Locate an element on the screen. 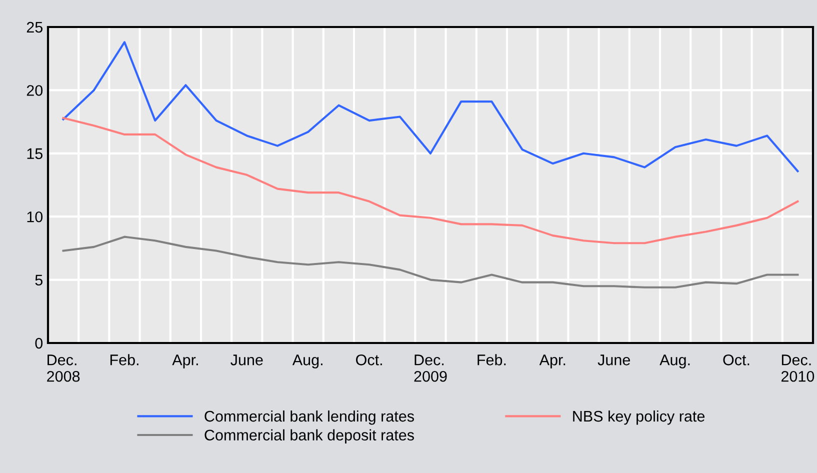 This screenshot has height=473, width=817. y-tick-label: 10 is located at coordinates (35, 216).